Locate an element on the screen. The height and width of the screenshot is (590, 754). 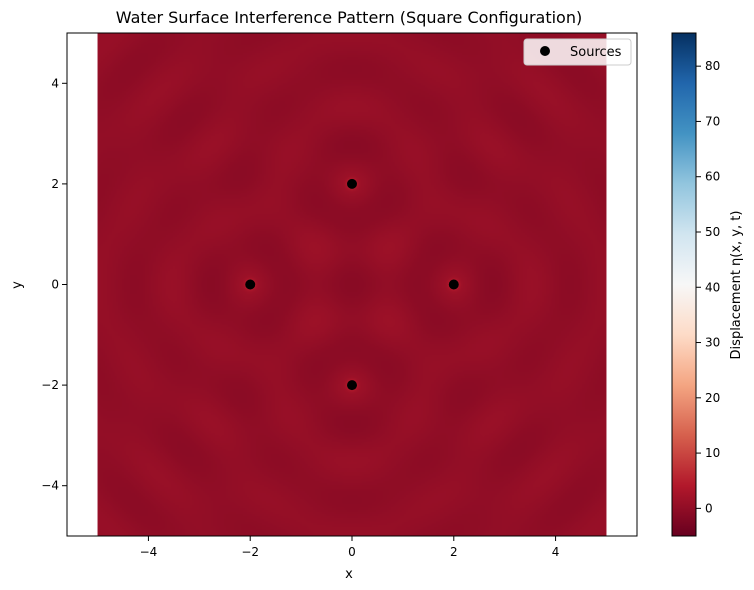
x-tick-label: −4 is located at coordinates (149, 552).